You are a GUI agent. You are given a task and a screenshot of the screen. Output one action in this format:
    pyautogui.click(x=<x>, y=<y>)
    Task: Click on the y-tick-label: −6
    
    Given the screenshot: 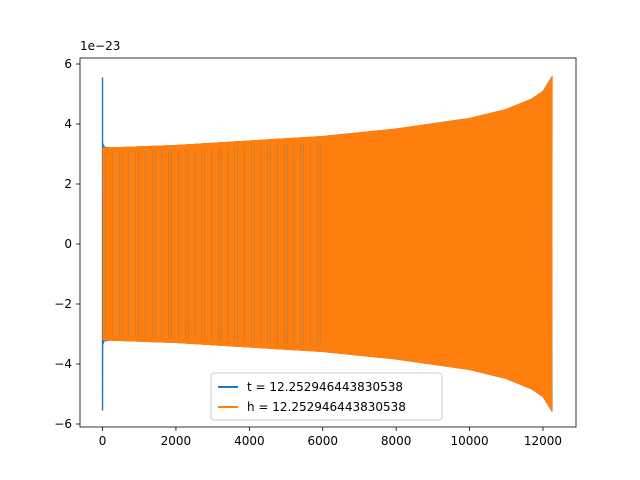 What is the action you would take?
    pyautogui.click(x=63, y=424)
    